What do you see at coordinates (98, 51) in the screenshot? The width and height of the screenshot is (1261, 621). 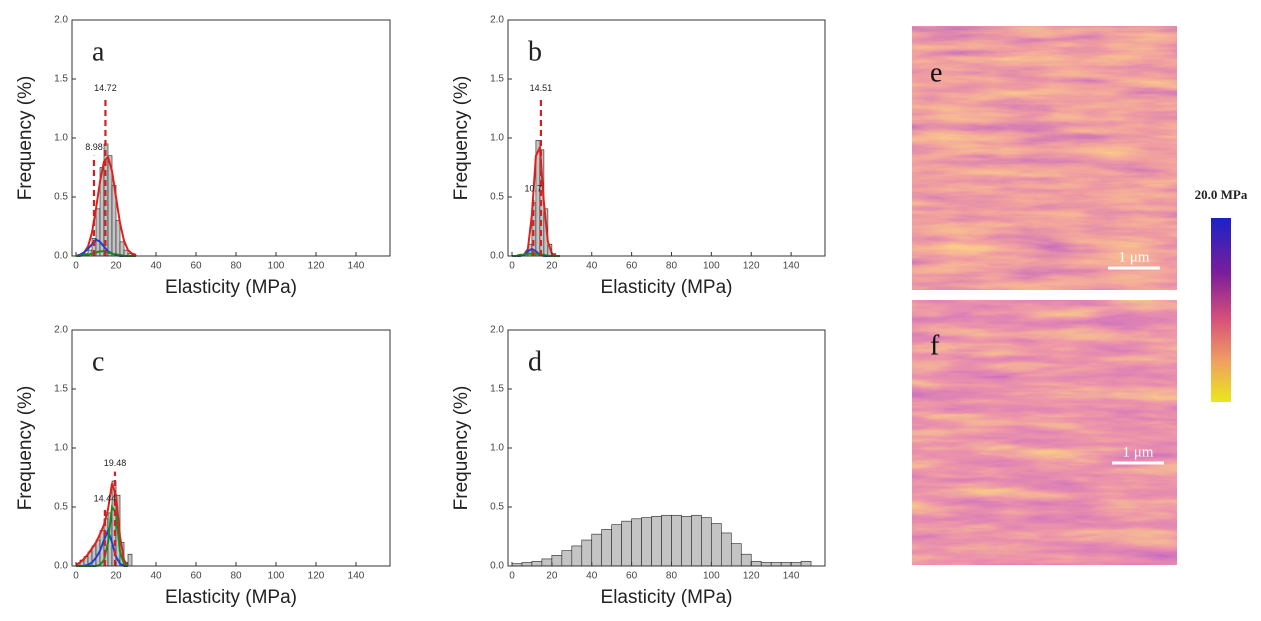 I see `panel-label: a` at bounding box center [98, 51].